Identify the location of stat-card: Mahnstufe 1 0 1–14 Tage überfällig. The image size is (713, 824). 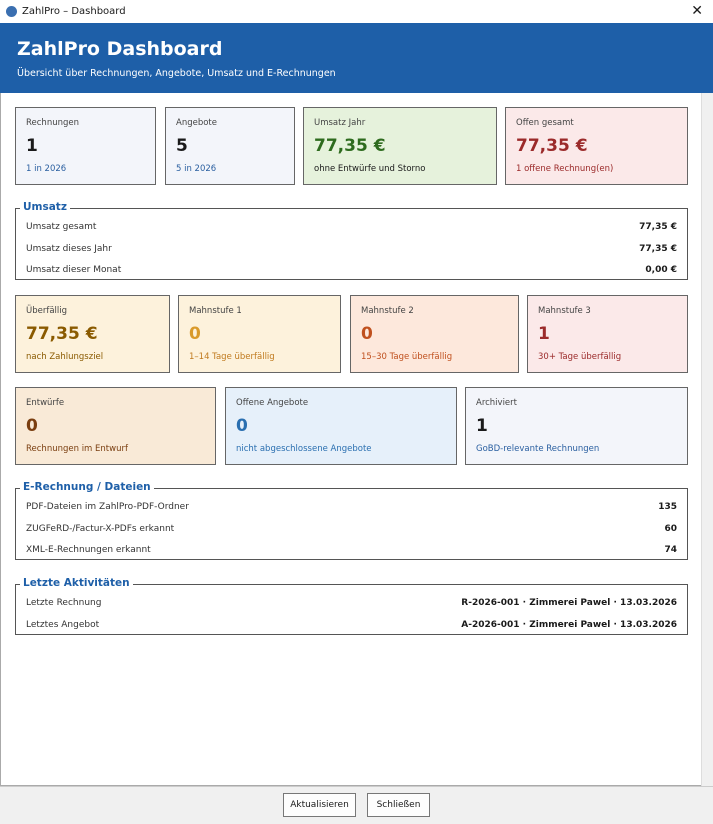
(259, 334).